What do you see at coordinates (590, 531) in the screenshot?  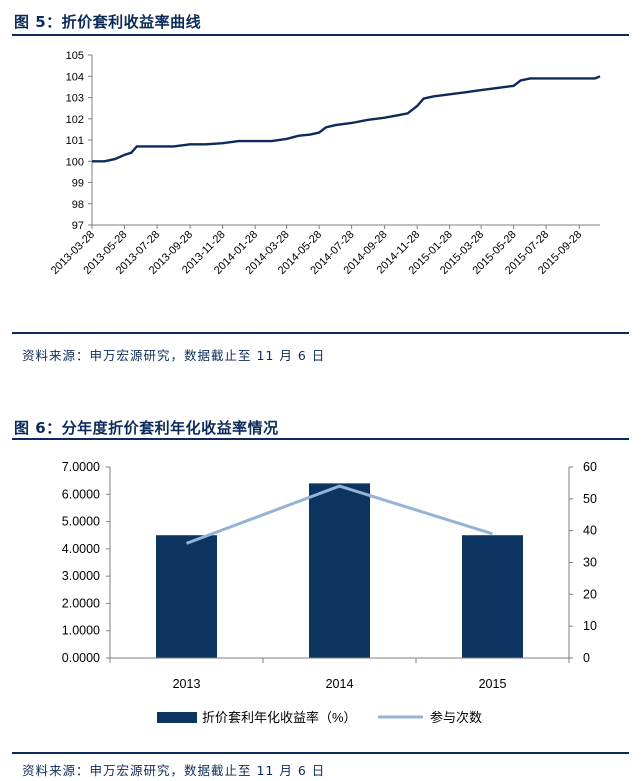 I see `y2-tick-label: 40` at bounding box center [590, 531].